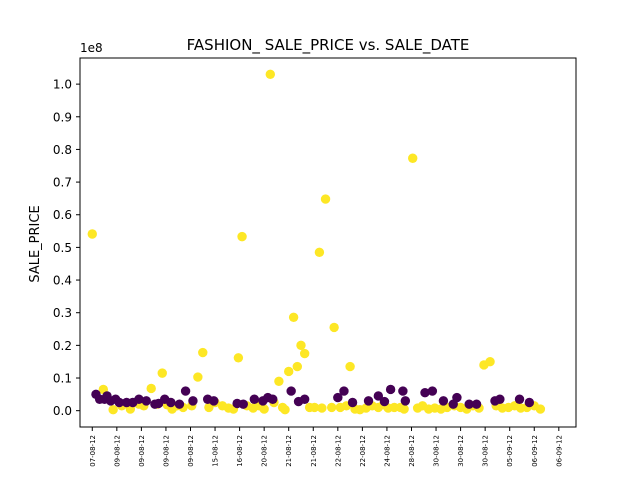 The width and height of the screenshot is (640, 480). What do you see at coordinates (216, 451) in the screenshot?
I see `x-tick-label: 15-08-12` at bounding box center [216, 451].